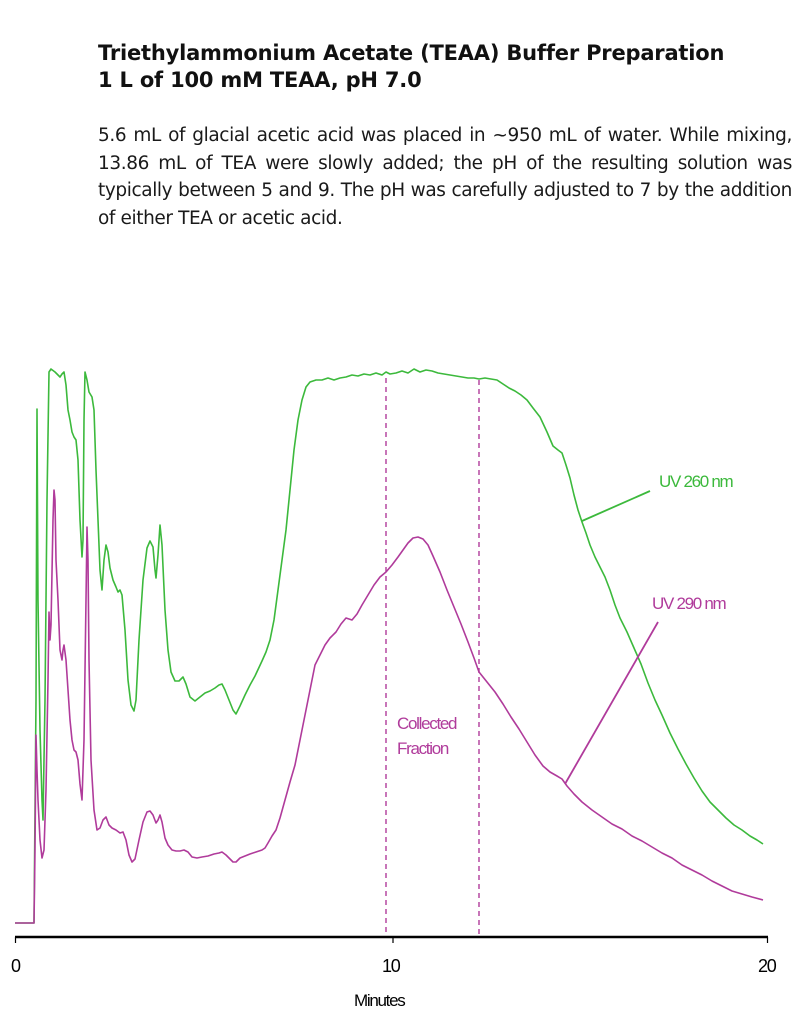 The image size is (807, 1024). I want to click on collected-fraction-label-line1: Collected, so click(427, 723).